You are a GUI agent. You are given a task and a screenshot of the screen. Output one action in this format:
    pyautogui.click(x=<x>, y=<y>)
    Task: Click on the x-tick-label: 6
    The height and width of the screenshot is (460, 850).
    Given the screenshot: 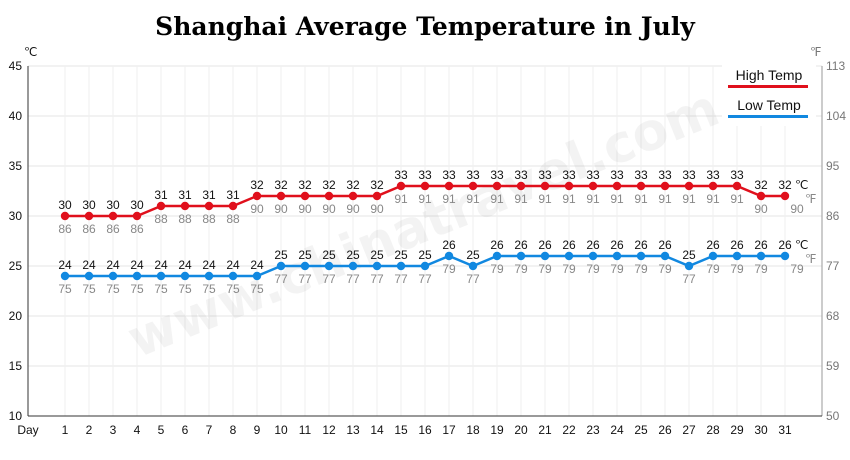 What is the action you would take?
    pyautogui.click(x=185, y=430)
    